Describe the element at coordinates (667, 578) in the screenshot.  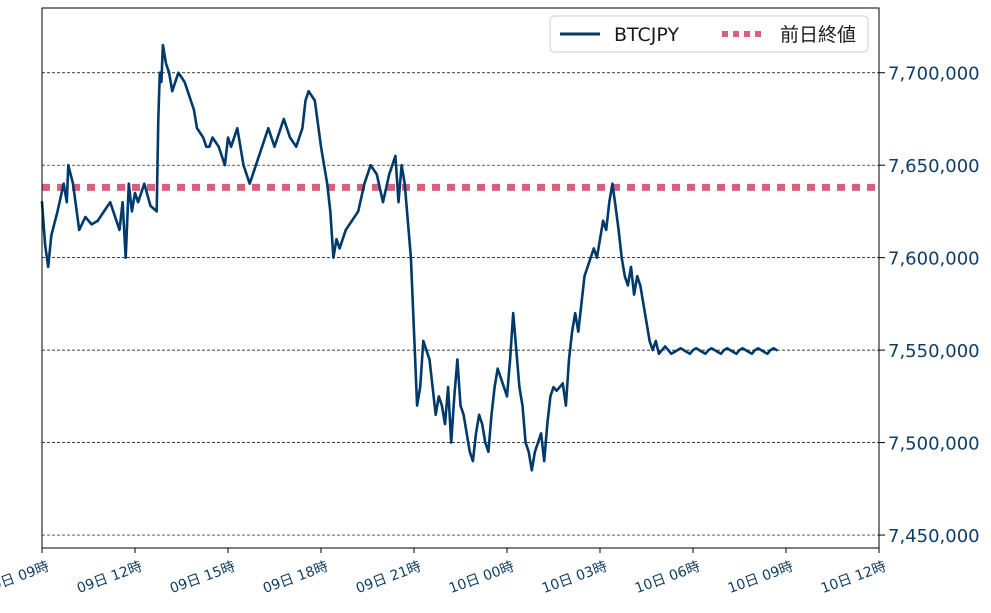
I see `x-tick-label: 10日 06時` at that location.